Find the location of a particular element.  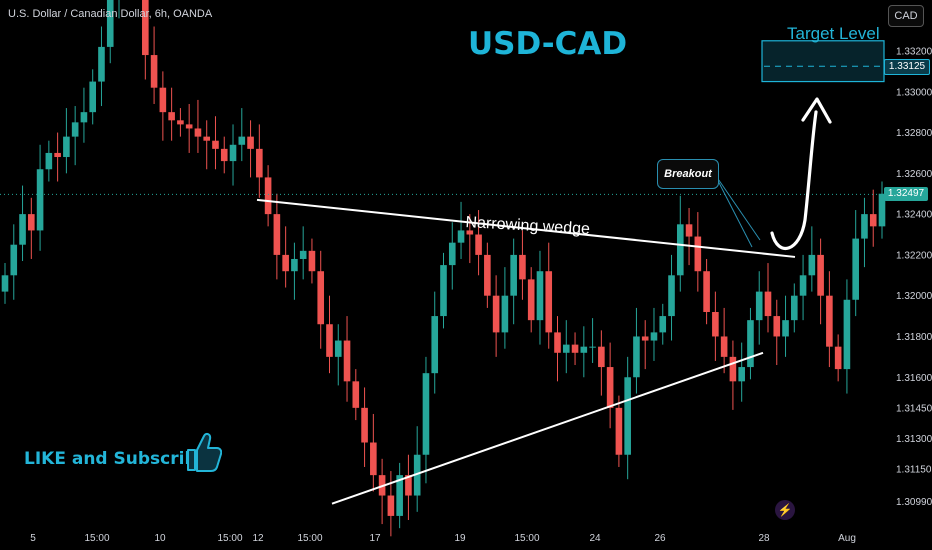

currency-button: CAD is located at coordinates (906, 16).